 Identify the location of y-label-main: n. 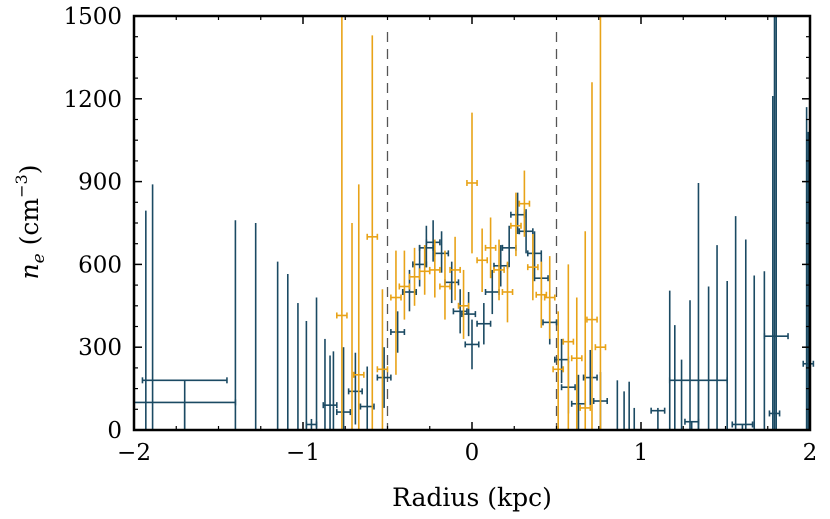
(29, 271).